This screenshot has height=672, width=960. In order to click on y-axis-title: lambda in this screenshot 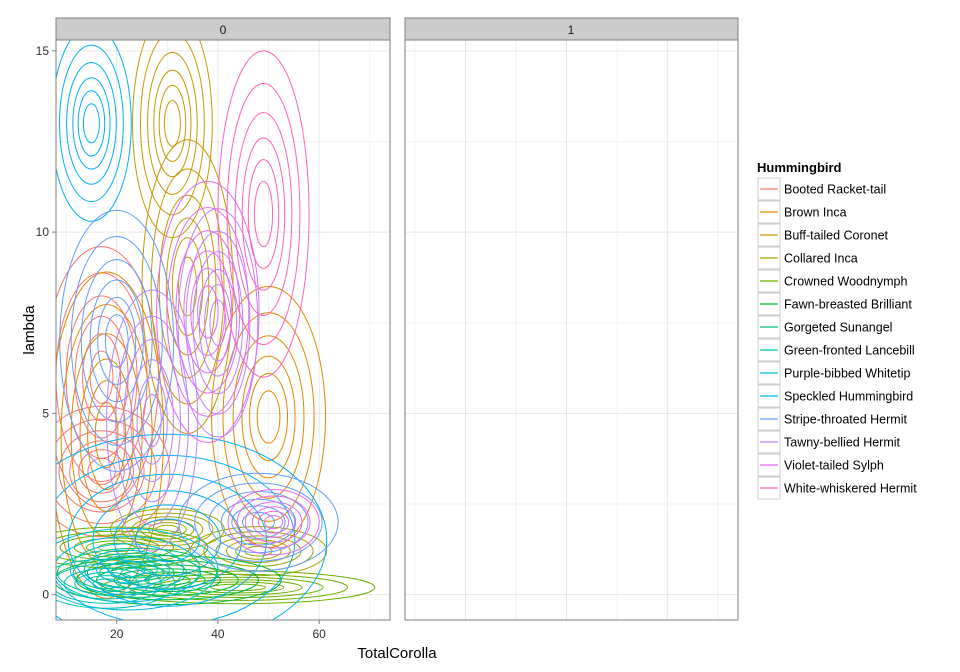, I will do `click(29, 330)`.